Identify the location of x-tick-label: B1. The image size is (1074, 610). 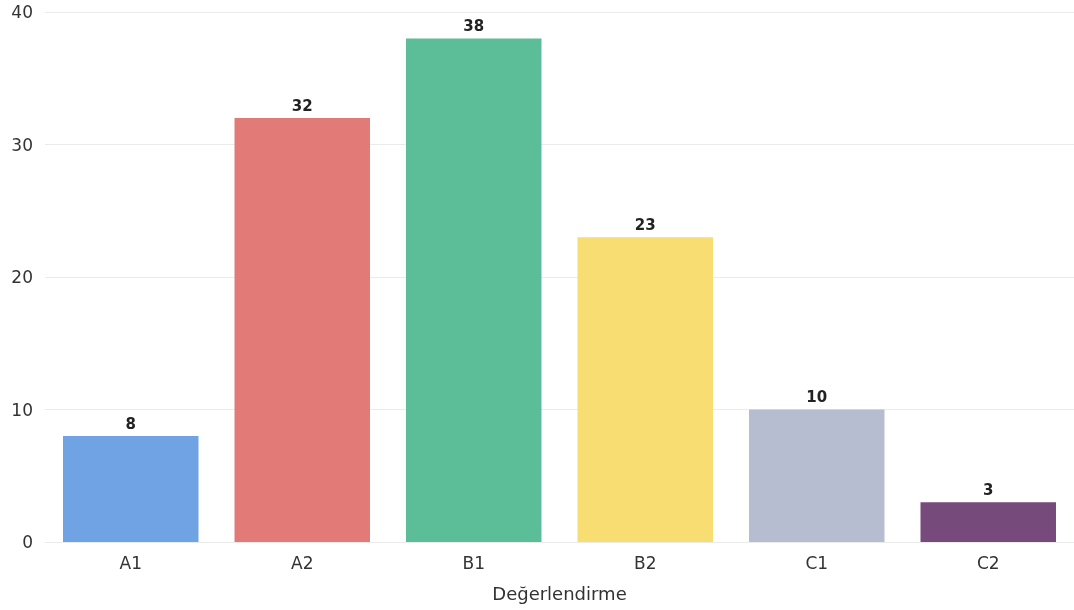
(473, 562).